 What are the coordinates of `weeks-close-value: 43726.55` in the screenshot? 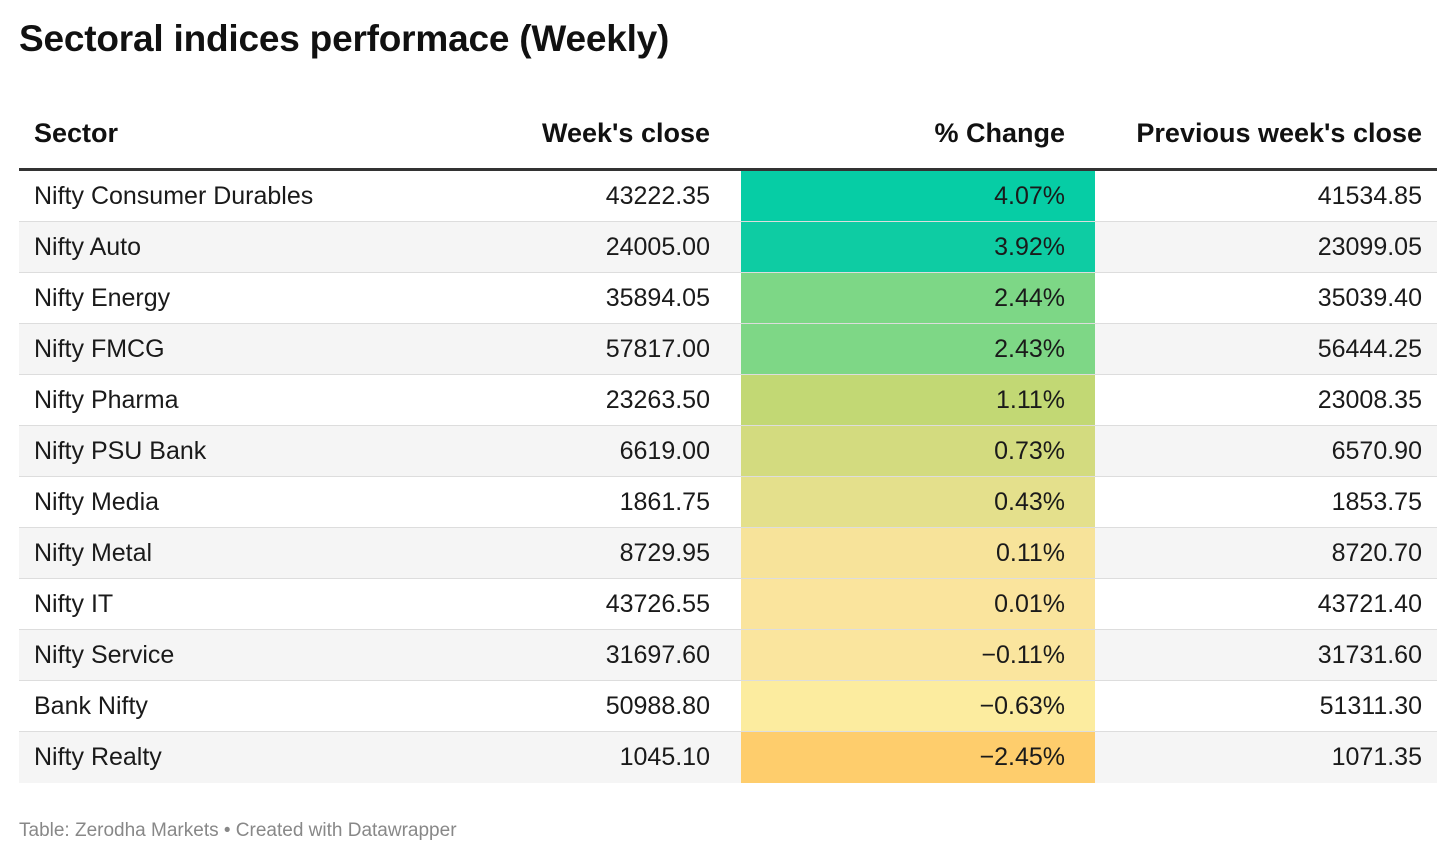 It's located at (657, 604).